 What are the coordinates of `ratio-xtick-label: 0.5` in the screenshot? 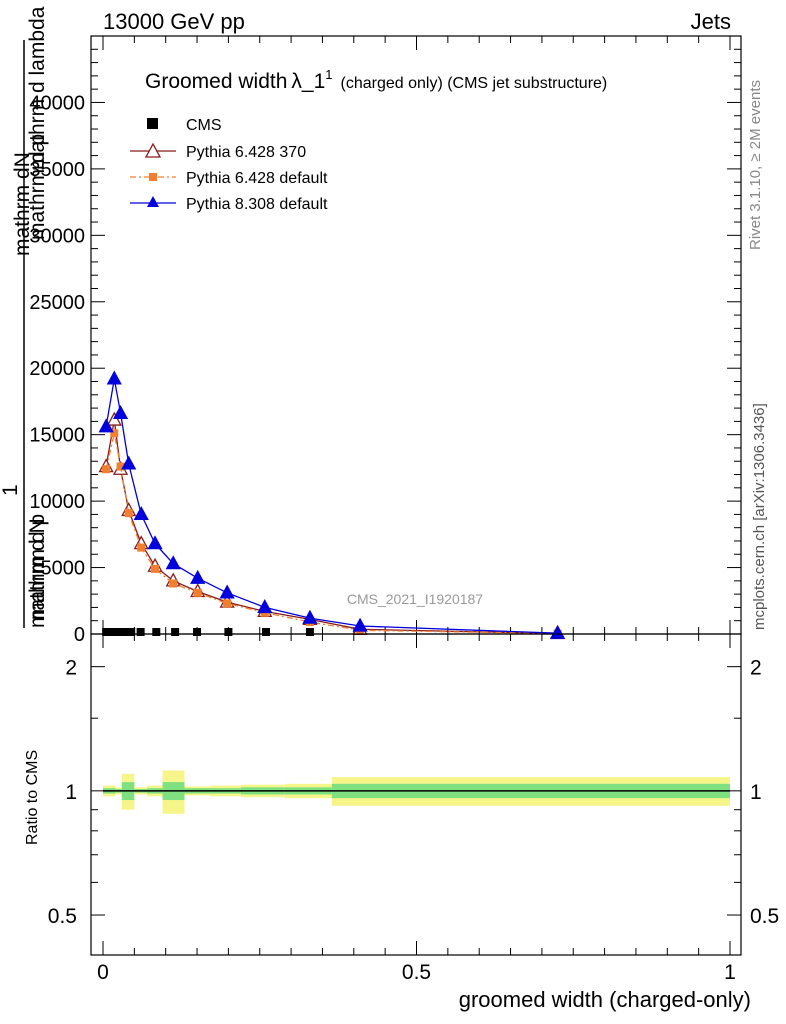 It's located at (416, 972).